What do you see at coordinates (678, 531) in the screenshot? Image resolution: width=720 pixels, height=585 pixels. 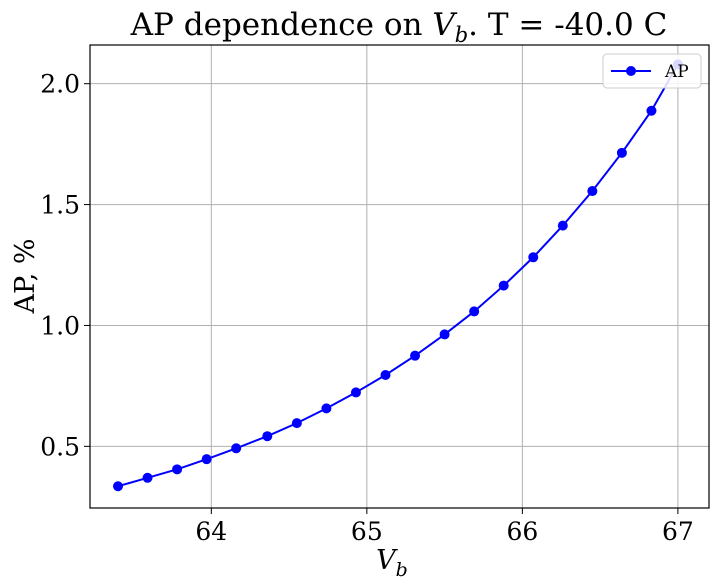 I see `x-tick-label: 67` at bounding box center [678, 531].